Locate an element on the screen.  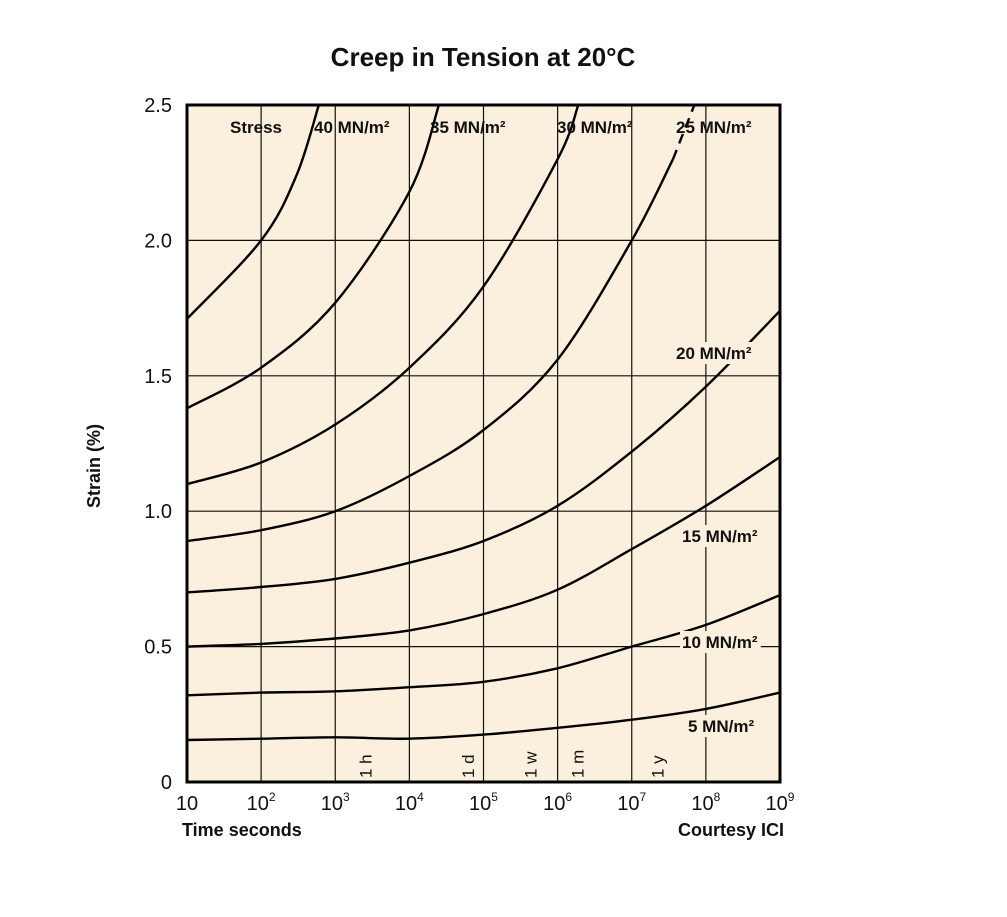
time-marker-label: 1 w is located at coordinates (530, 764).